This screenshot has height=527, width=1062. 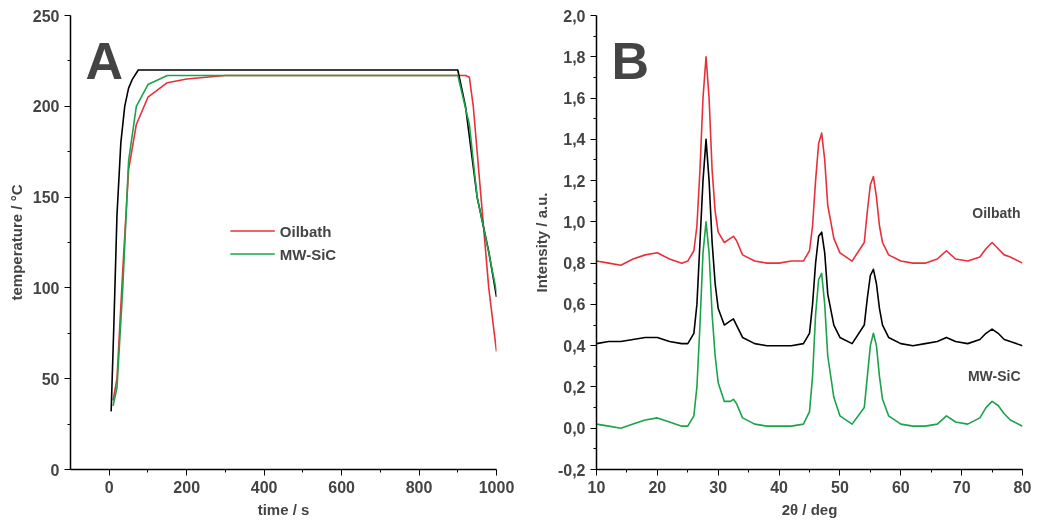 What do you see at coordinates (496, 487) in the screenshot?
I see `x-tick-label: 1000` at bounding box center [496, 487].